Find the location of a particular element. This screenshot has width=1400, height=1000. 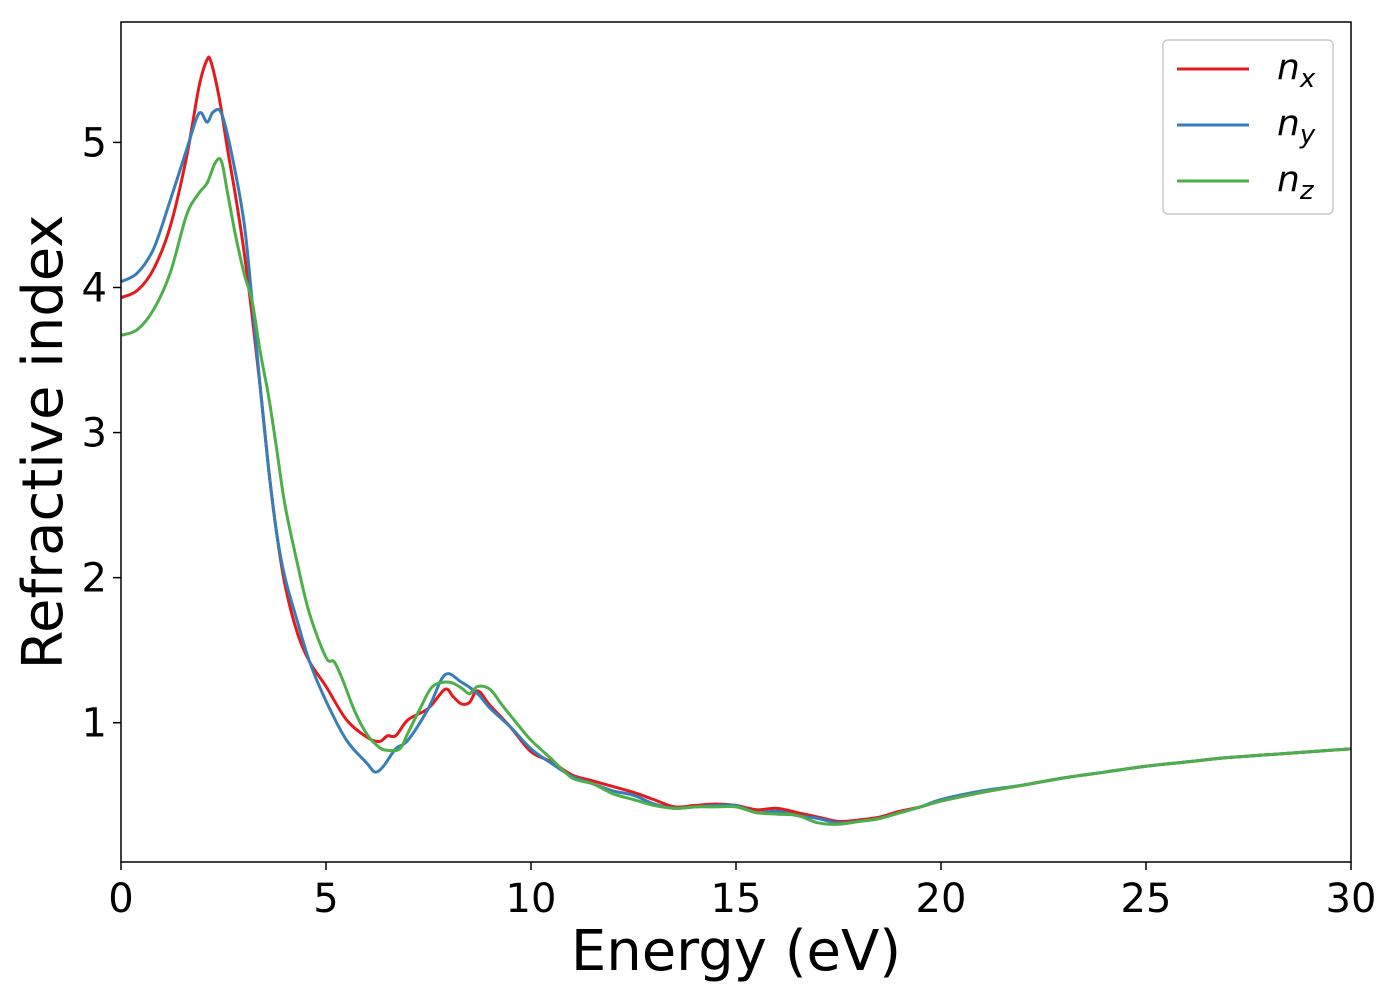

legend-label-z: nz is located at coordinates (1296, 182).